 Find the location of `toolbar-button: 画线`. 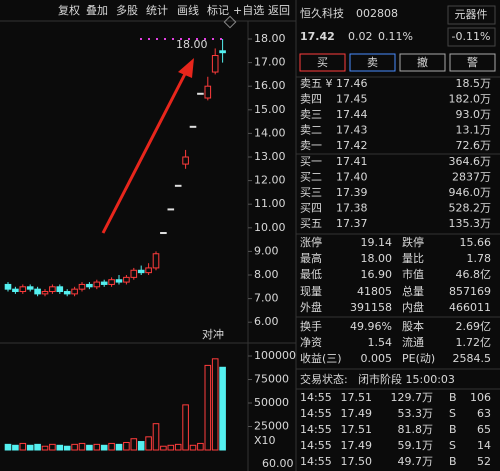

toolbar-button: 画线 is located at coordinates (188, 10).